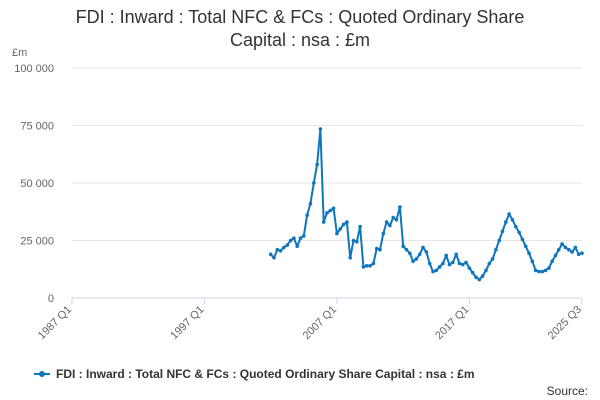 This screenshot has height=400, width=600. Describe the element at coordinates (37, 242) in the screenshot. I see `y-tick-label: 25 000` at that location.